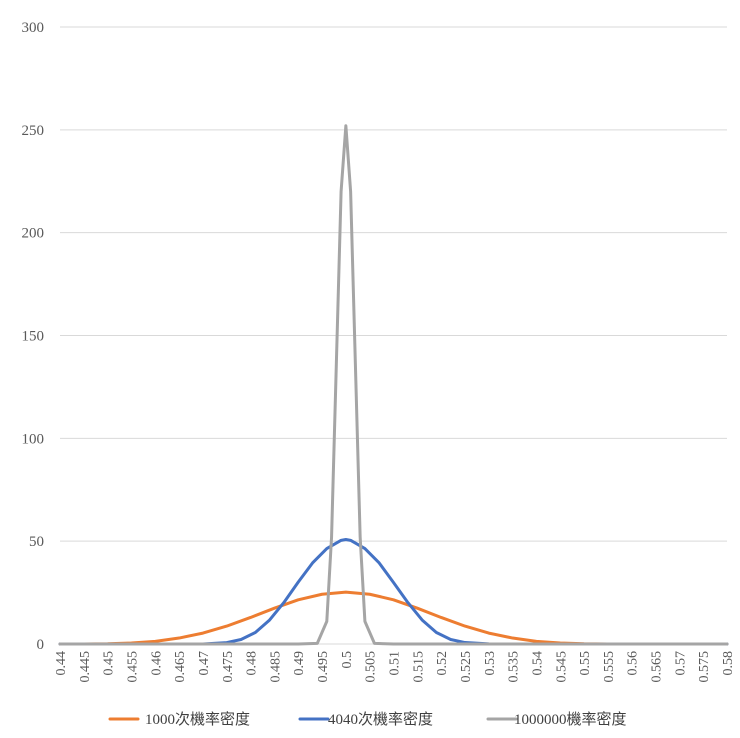  I want to click on y-axis-ticks: 0 50 100 150 200 250 300, so click(33, 336).